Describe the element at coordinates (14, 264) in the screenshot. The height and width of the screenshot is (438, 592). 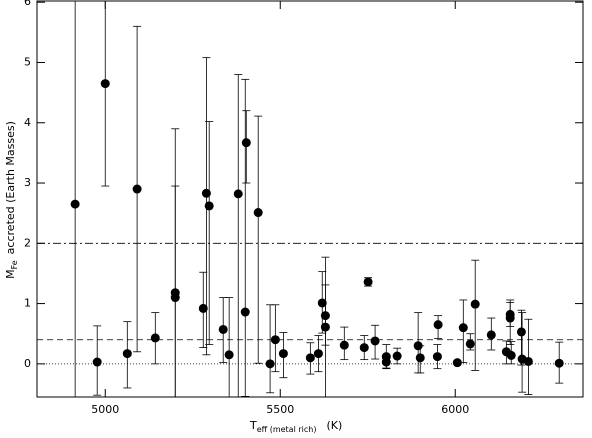
I see `y-title-sub: Fe` at that location.